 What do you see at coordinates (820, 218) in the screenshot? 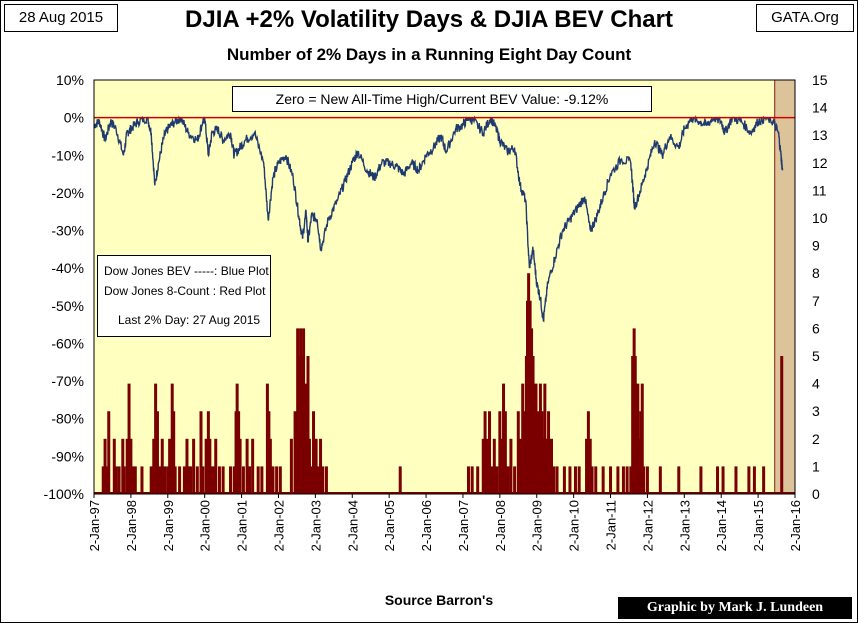
I see `y-right-tick-label: 10` at bounding box center [820, 218].